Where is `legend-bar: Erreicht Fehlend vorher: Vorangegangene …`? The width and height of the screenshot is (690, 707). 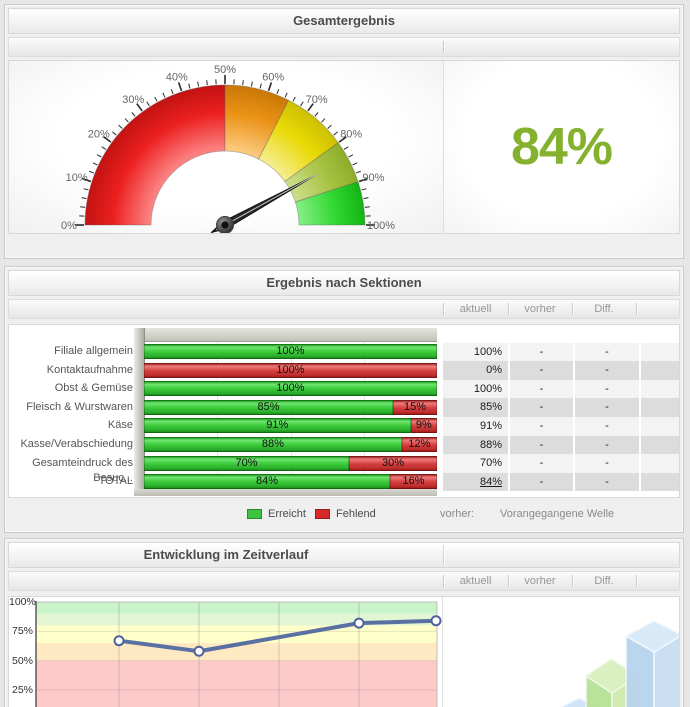
legend-bar: Erreicht Fehlend vorher: Vorangegangene … is located at coordinates (344, 514).